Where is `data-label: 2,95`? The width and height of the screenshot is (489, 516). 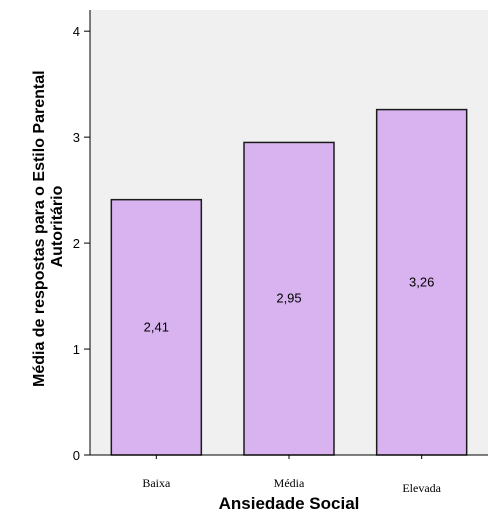 data-label: 2,95 is located at coordinates (288, 298).